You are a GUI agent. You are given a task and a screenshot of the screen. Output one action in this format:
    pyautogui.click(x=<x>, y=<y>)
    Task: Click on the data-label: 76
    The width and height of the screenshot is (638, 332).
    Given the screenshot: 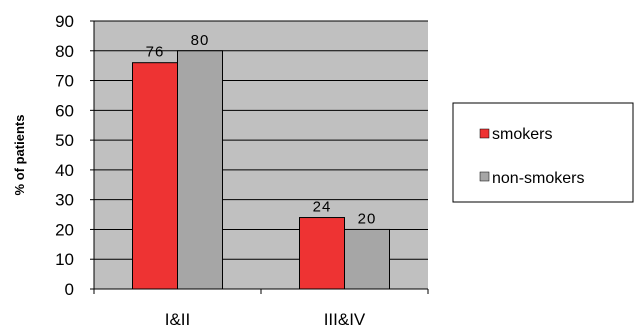 What is the action you would take?
    pyautogui.click(x=155, y=52)
    